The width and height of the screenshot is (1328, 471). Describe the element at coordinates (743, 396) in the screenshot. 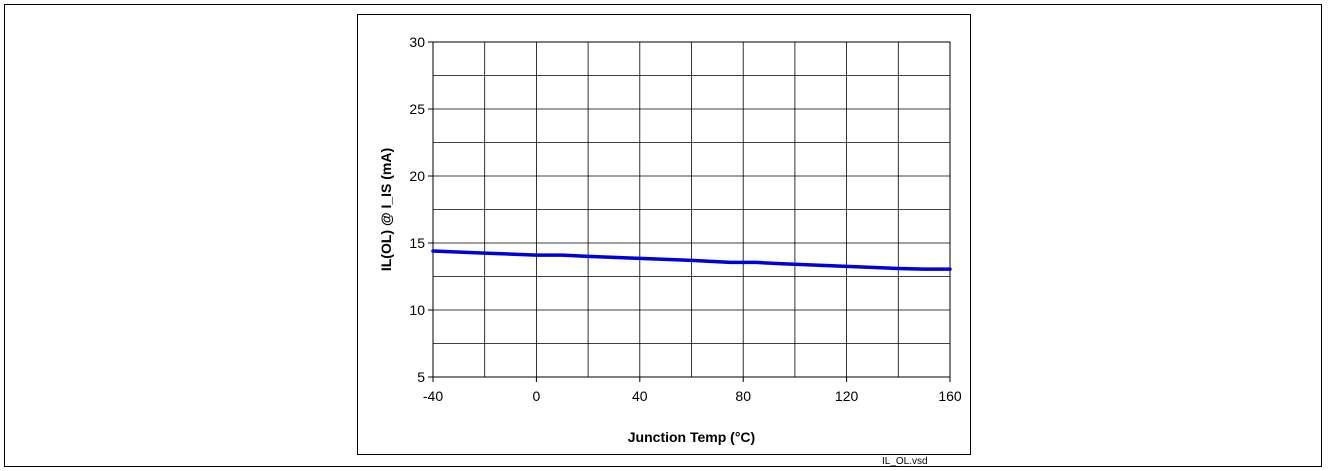

I see `x-tick-label: 80` at that location.